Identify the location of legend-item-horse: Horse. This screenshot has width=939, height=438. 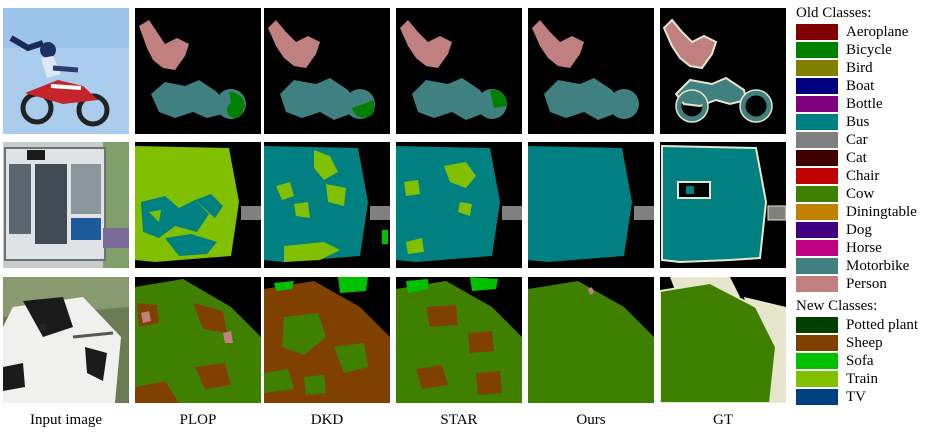
(867, 248).